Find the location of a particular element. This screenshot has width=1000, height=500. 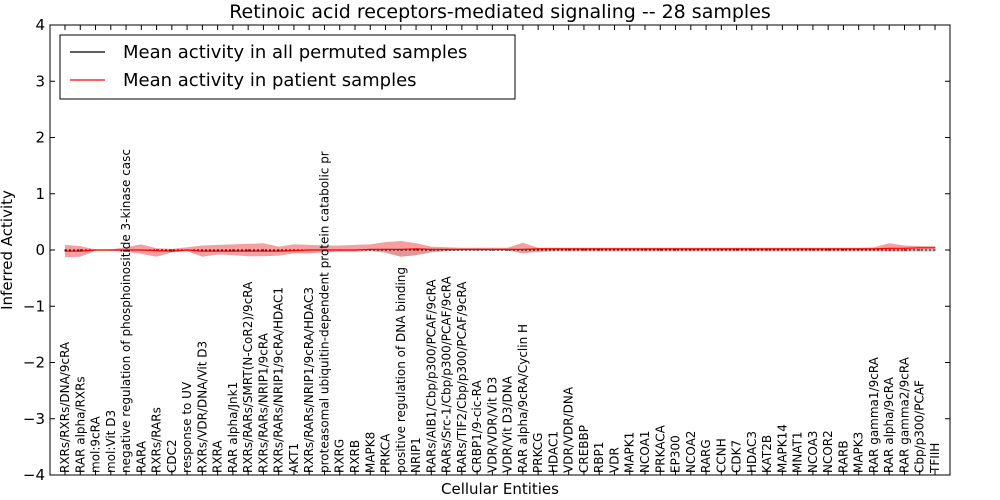

x-tick-label: RARs/TIF2/Cbp/p300/PCAF/9cRA is located at coordinates (462, 377).